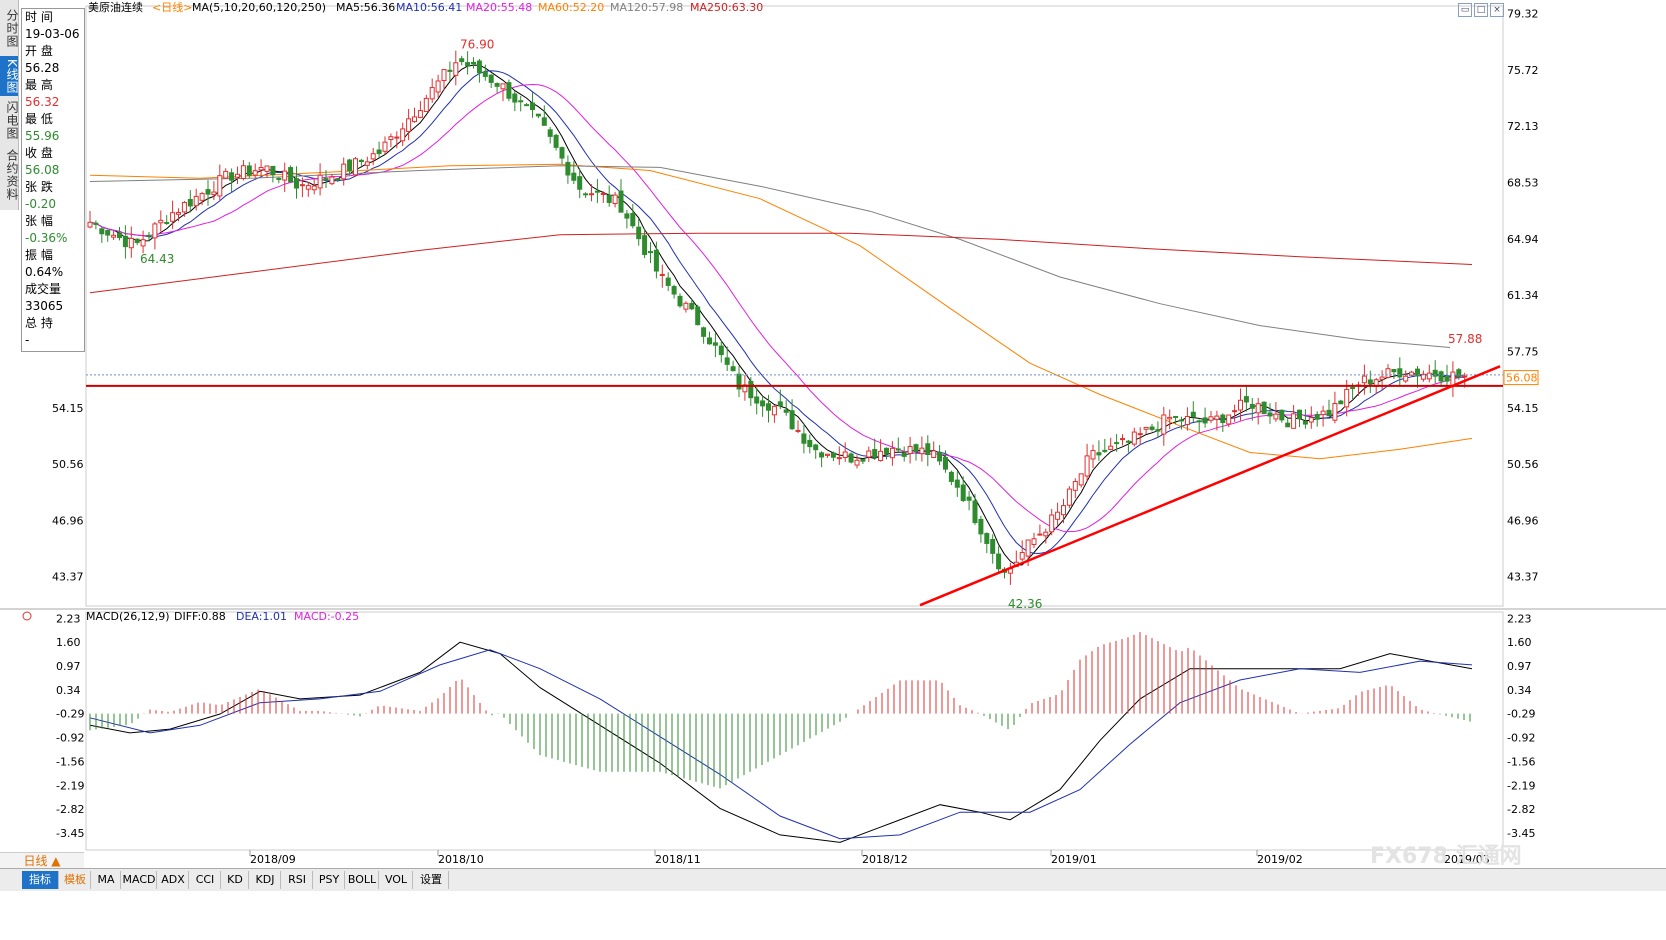 This screenshot has height=940, width=1666. What do you see at coordinates (235, 880) in the screenshot?
I see `indicator-tab-6: KD` at bounding box center [235, 880].